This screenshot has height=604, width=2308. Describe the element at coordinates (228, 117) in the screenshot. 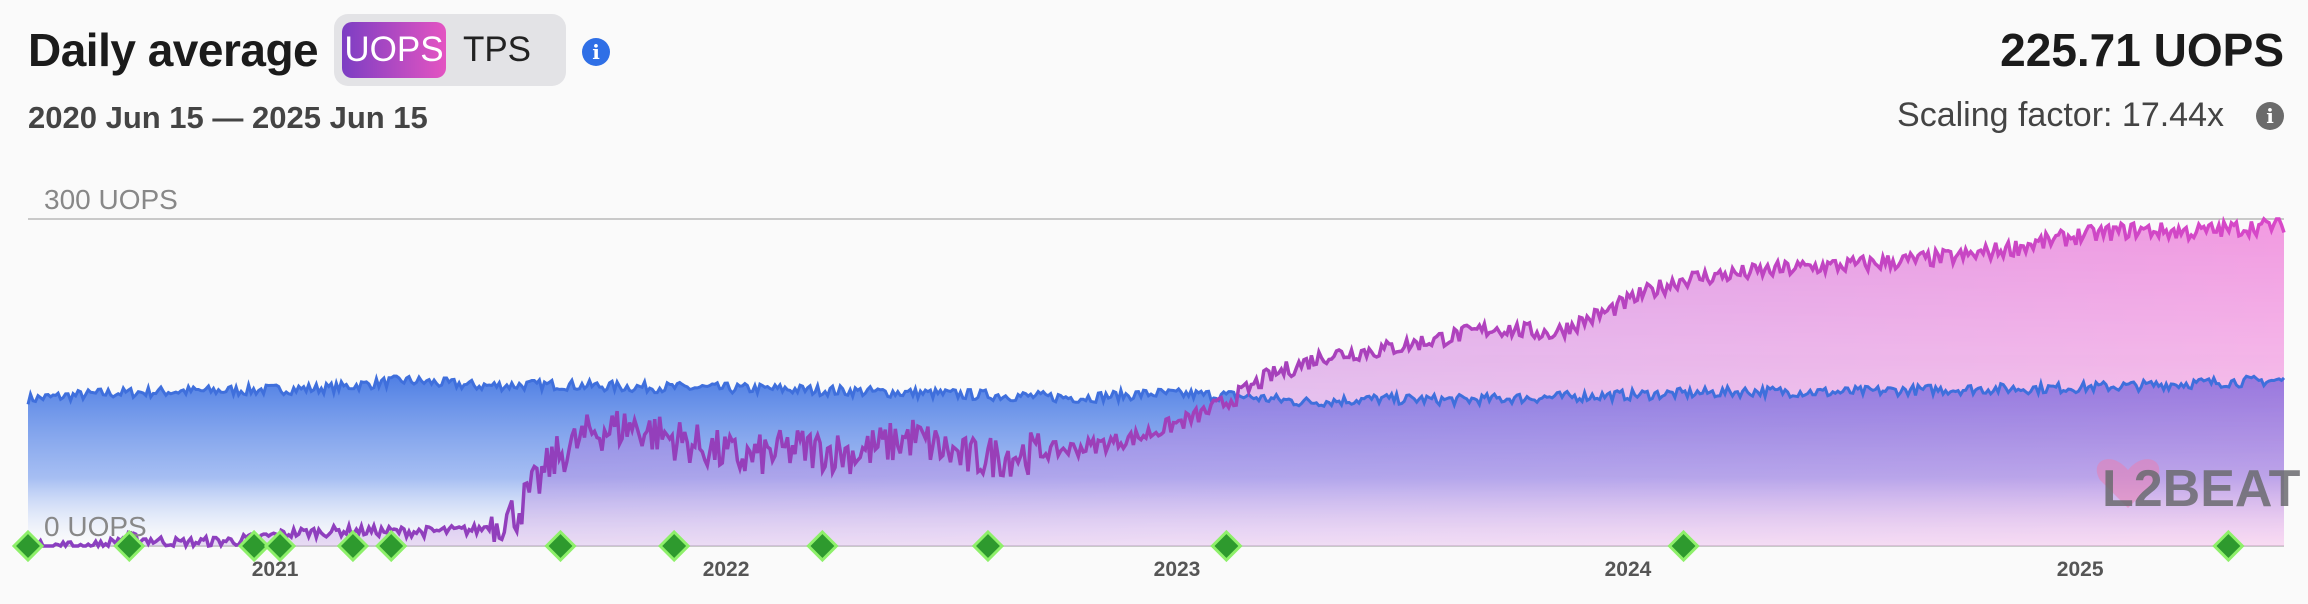

I see `date-range: 2020 Jun 15 — 2025 Jun 15` at that location.